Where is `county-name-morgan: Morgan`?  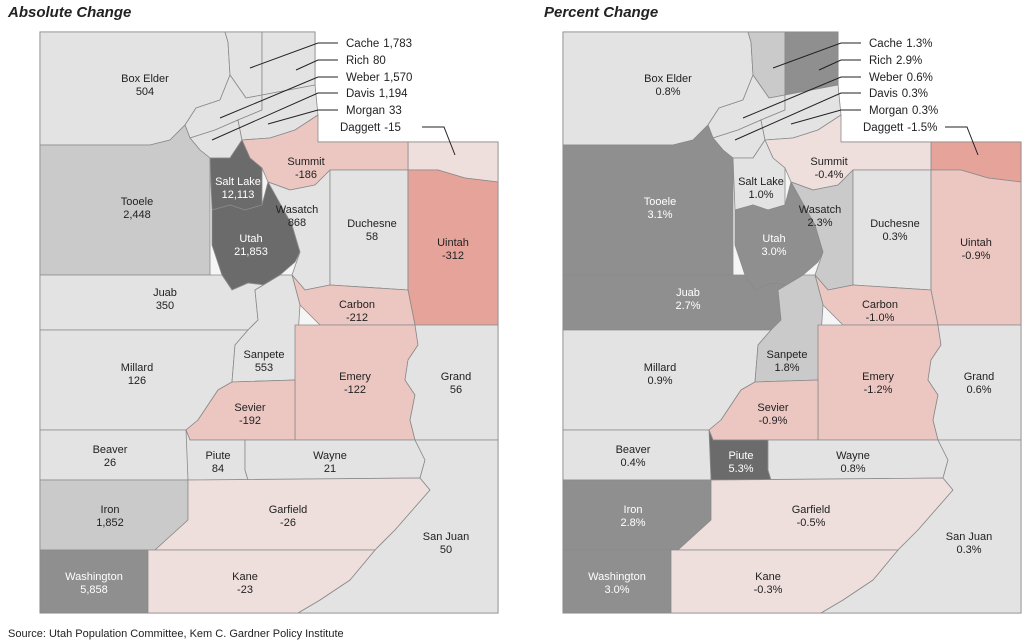 county-name-morgan: Morgan is located at coordinates (888, 111).